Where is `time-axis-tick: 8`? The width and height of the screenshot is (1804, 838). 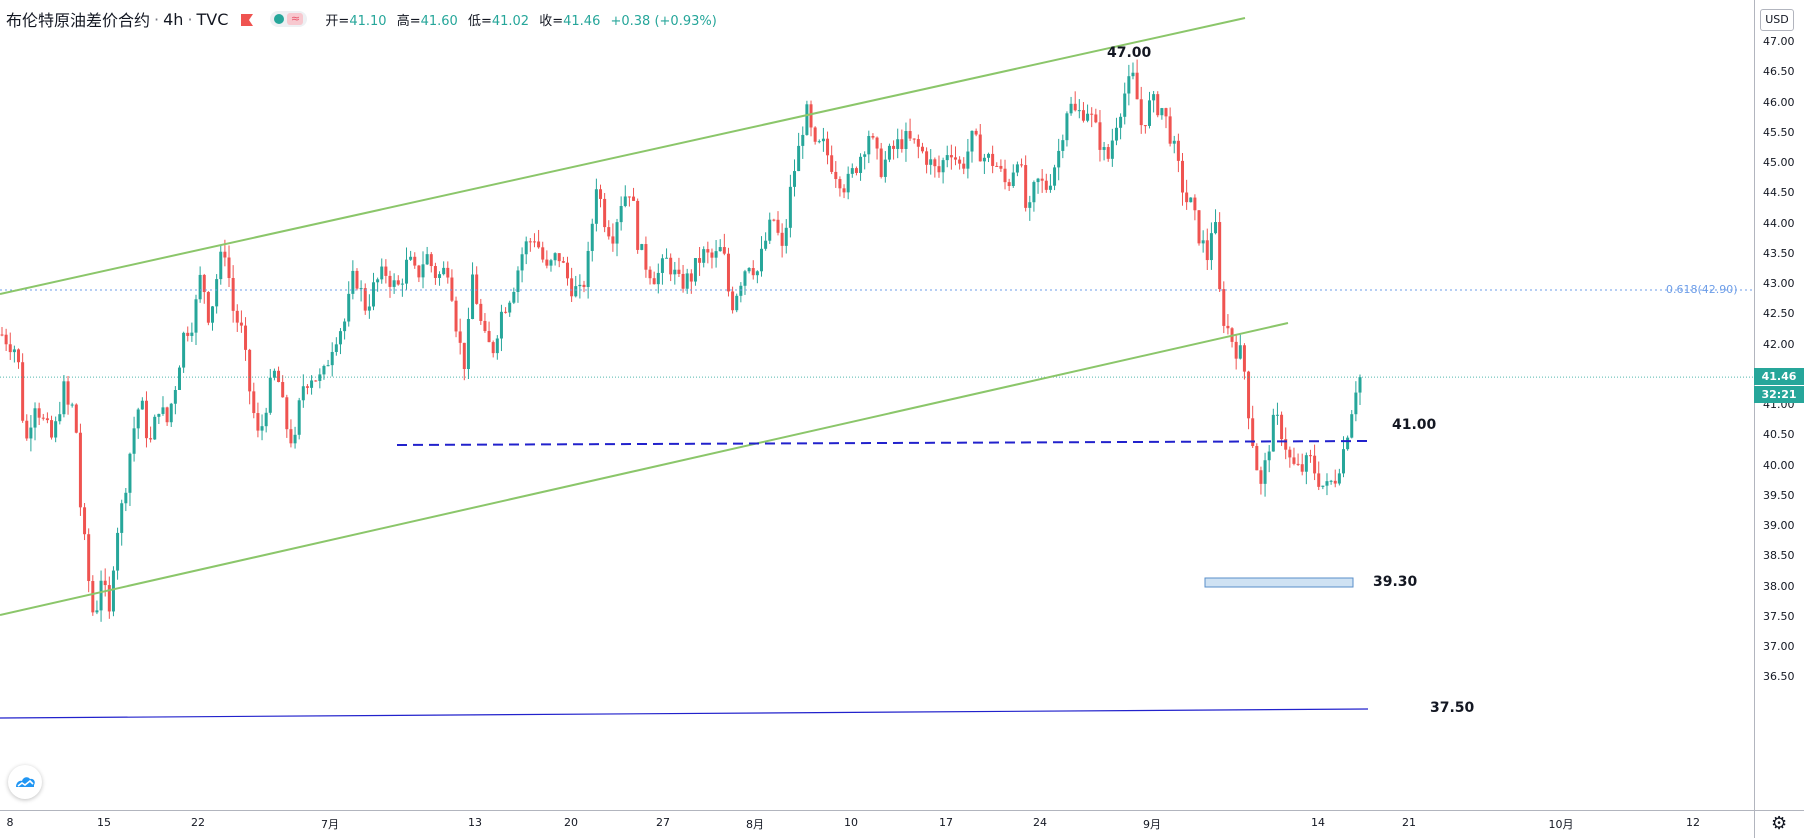
time-axis-tick: 8 is located at coordinates (10, 822).